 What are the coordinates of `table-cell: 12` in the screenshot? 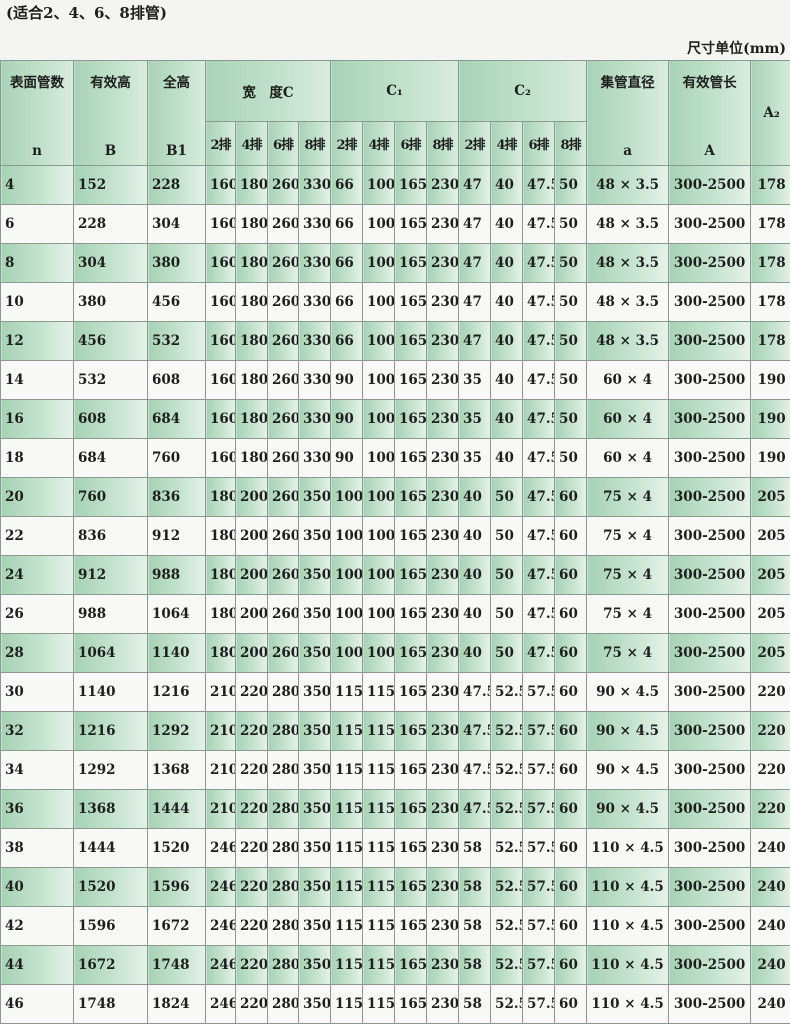 It's located at (37, 341).